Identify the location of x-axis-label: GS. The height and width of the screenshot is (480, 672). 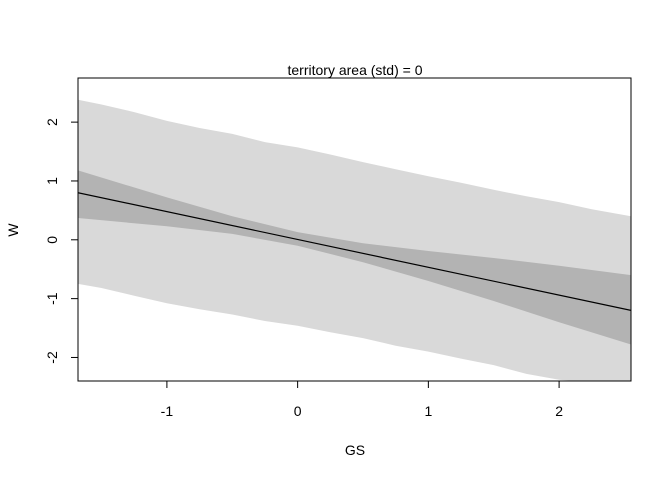
(355, 450).